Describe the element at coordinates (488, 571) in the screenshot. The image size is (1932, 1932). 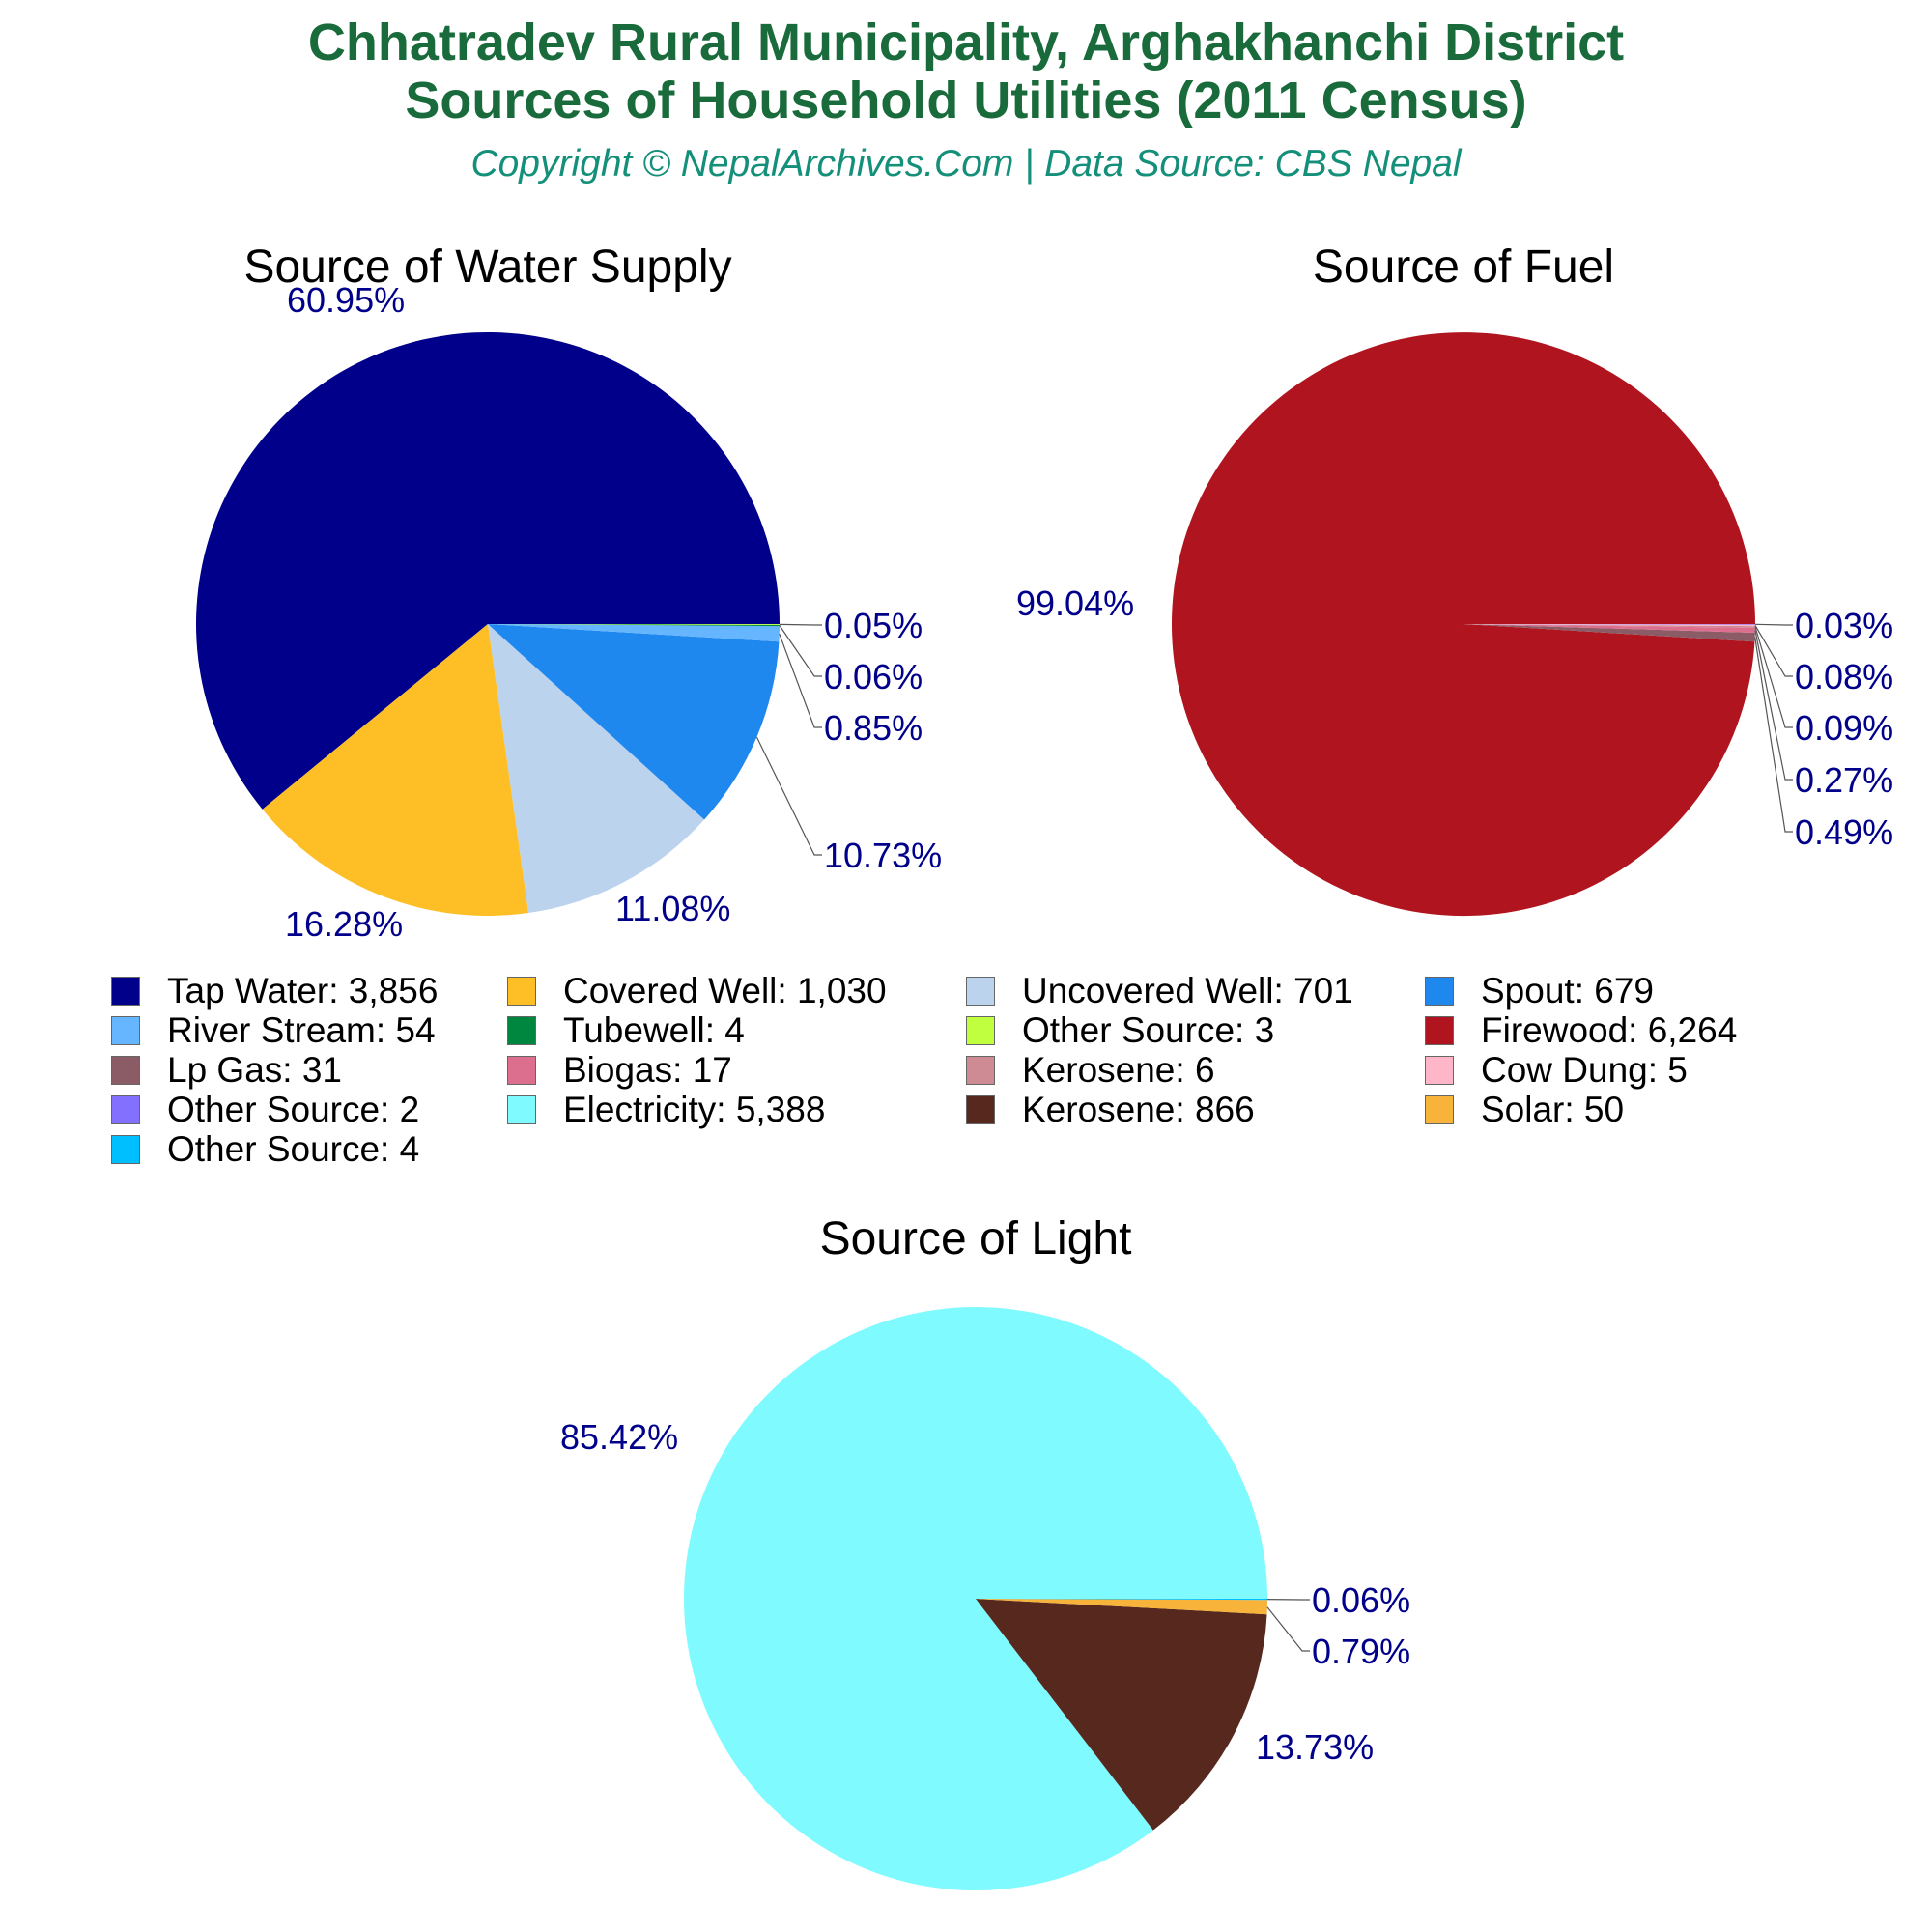
I see `pie-slice-tap-water` at that location.